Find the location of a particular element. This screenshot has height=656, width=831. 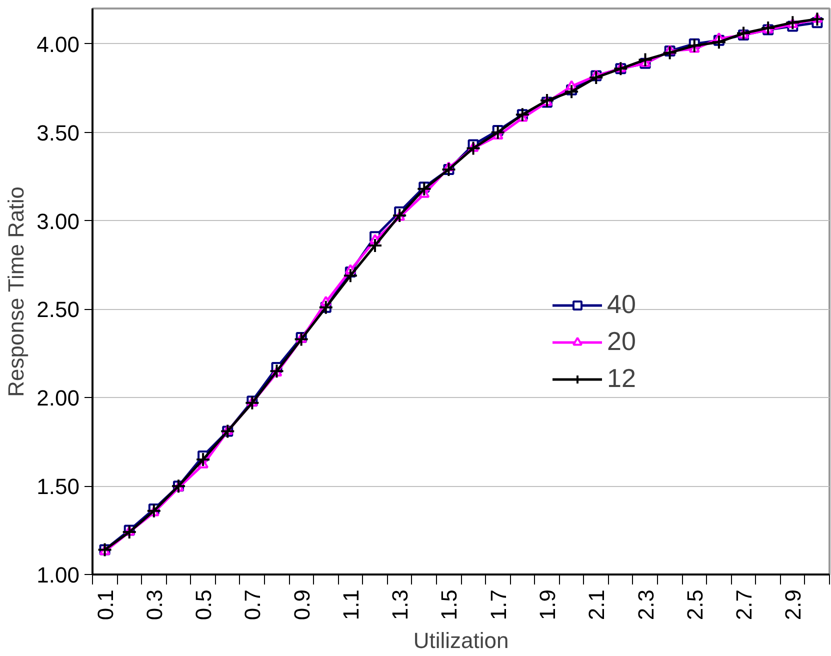

y-tick-label: 2.00 is located at coordinates (58, 398).